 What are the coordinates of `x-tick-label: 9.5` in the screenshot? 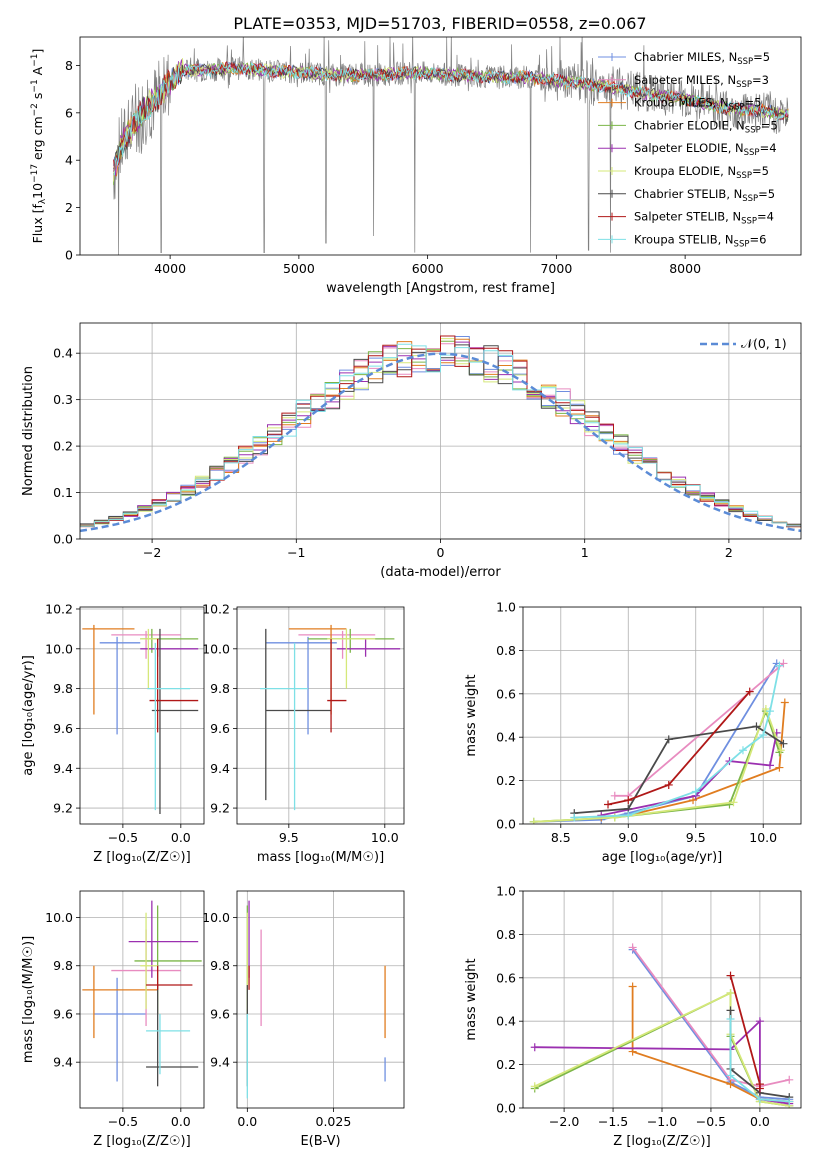 It's located at (289, 837).